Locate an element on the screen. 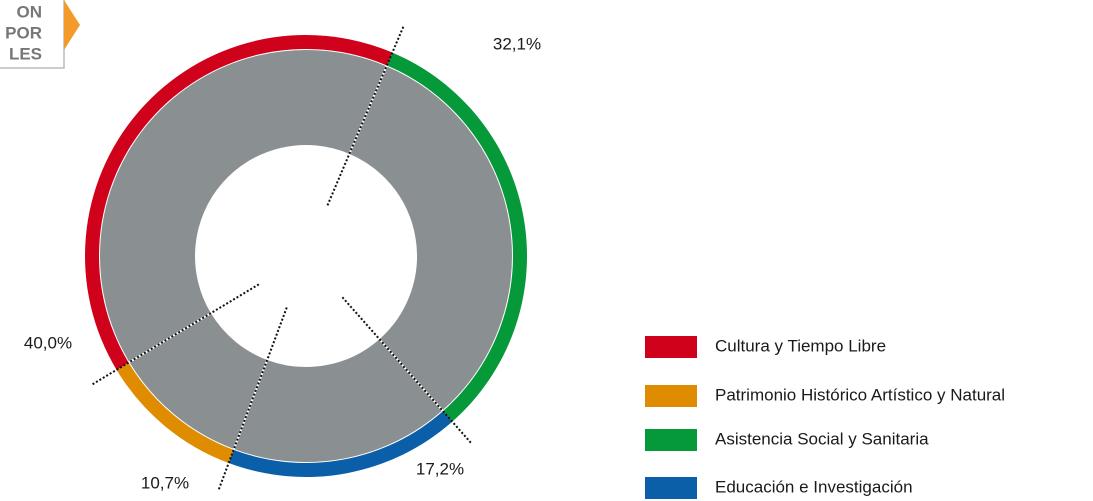  value-label: 40,0% is located at coordinates (48, 342).